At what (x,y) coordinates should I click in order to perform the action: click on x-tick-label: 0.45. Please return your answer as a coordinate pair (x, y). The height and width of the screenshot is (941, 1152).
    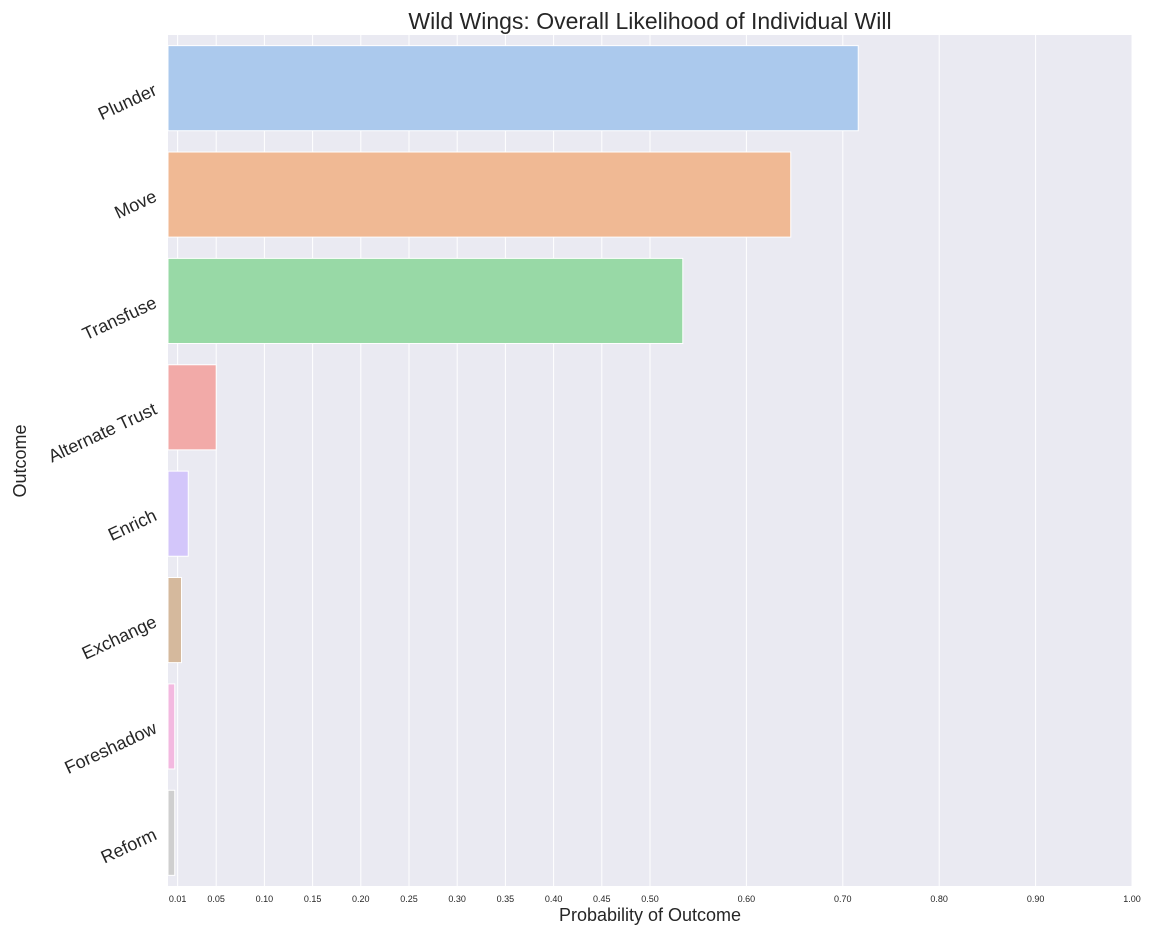
    Looking at the image, I should click on (602, 899).